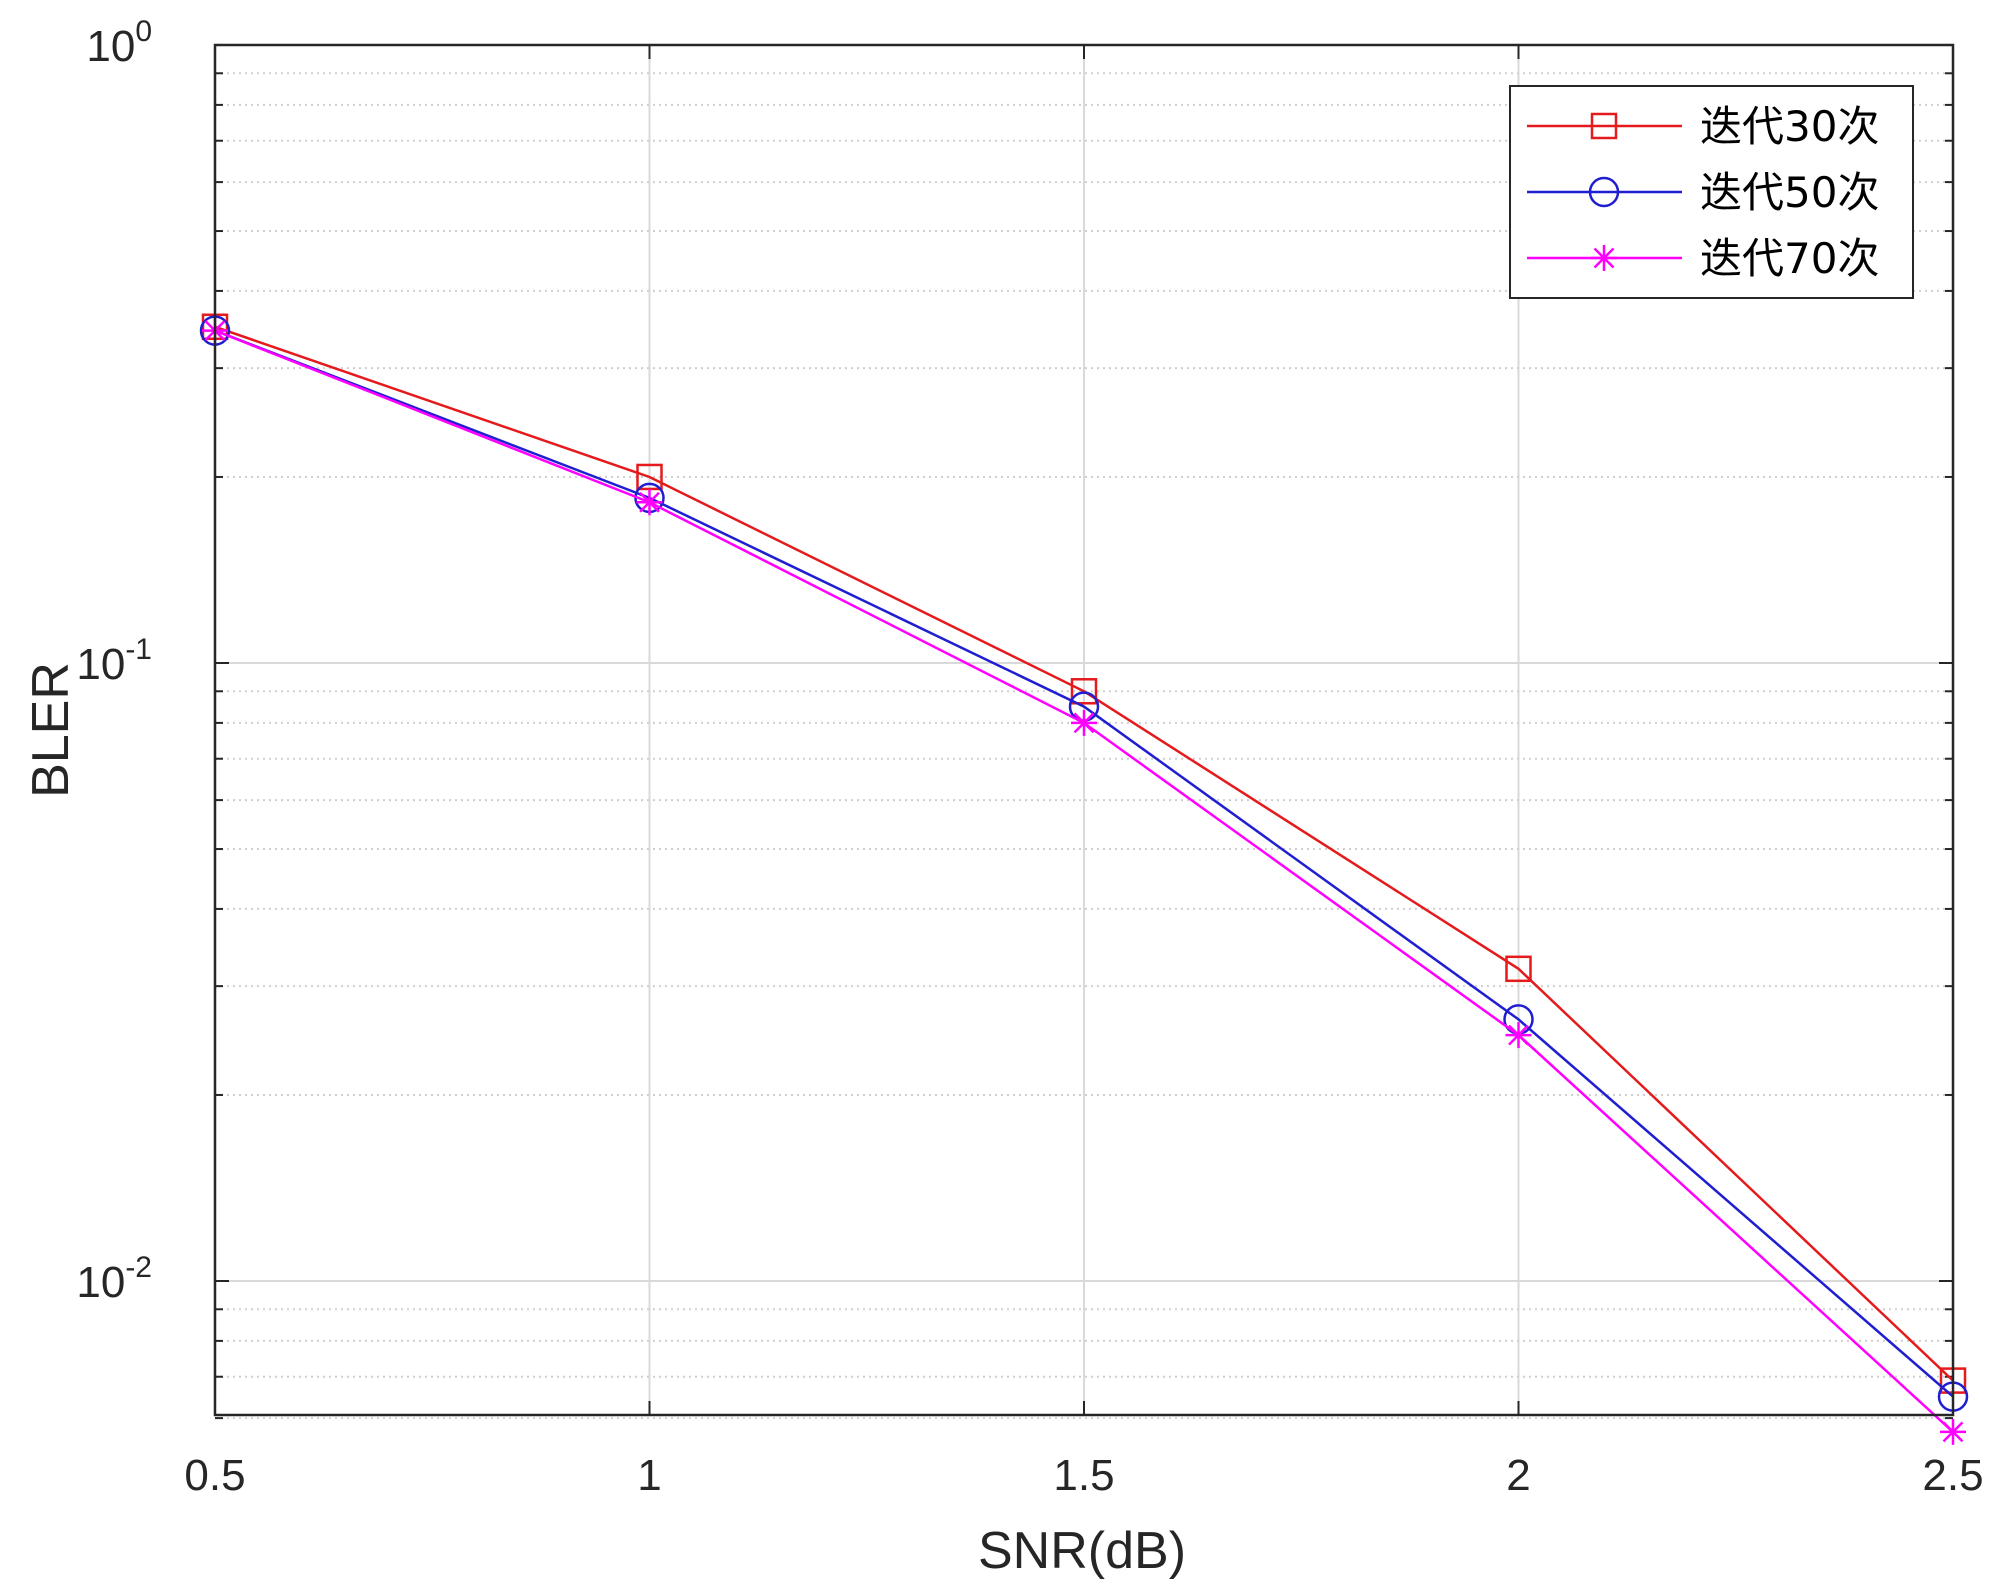  Describe the element at coordinates (214, 1475) in the screenshot. I see `x-tick-label: 0.5` at that location.